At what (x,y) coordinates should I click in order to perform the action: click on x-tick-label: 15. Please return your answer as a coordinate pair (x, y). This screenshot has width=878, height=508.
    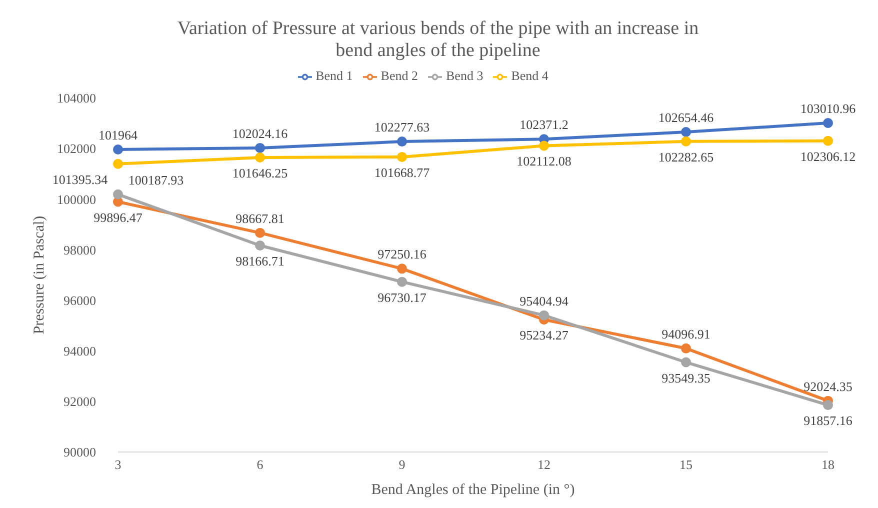
    Looking at the image, I should click on (686, 464).